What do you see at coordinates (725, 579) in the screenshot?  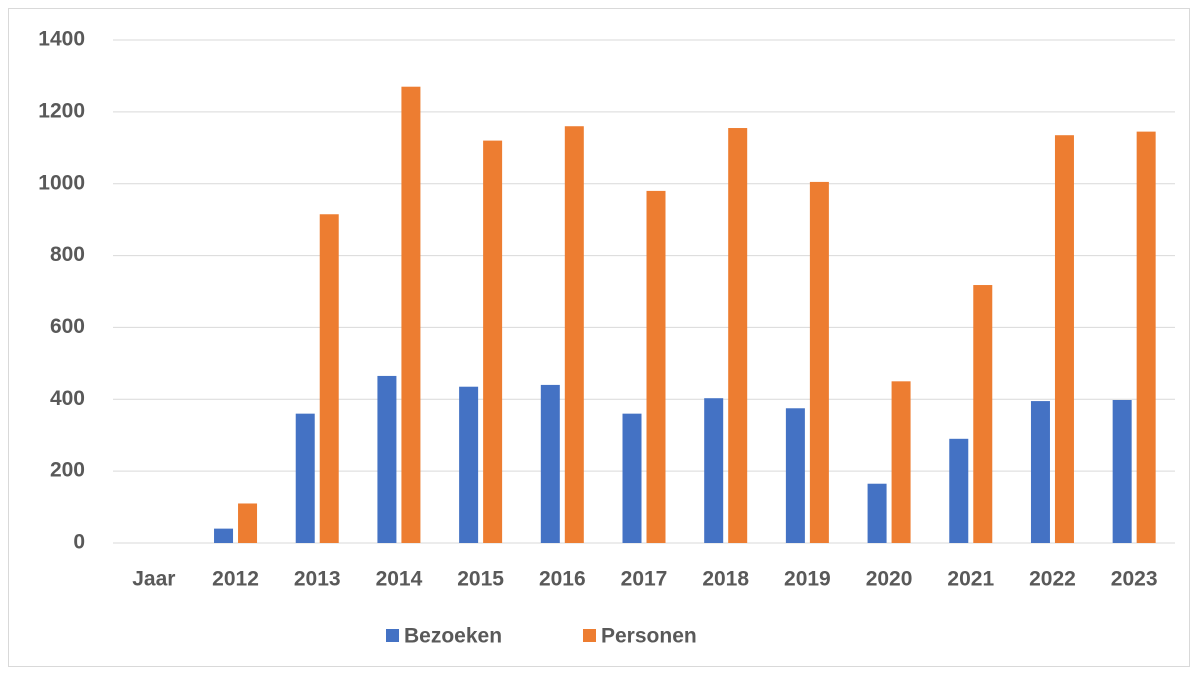 I see `x-tick-label: 2018` at bounding box center [725, 579].